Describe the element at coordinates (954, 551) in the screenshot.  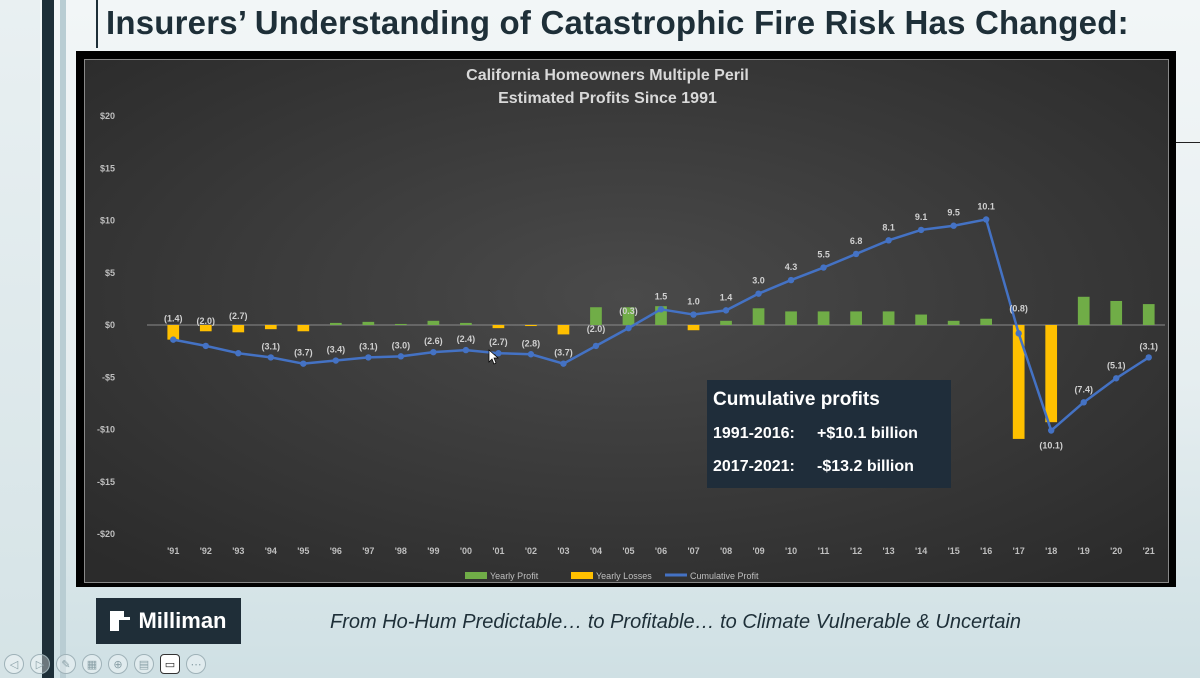
I see `x-tick-label: '15` at that location.